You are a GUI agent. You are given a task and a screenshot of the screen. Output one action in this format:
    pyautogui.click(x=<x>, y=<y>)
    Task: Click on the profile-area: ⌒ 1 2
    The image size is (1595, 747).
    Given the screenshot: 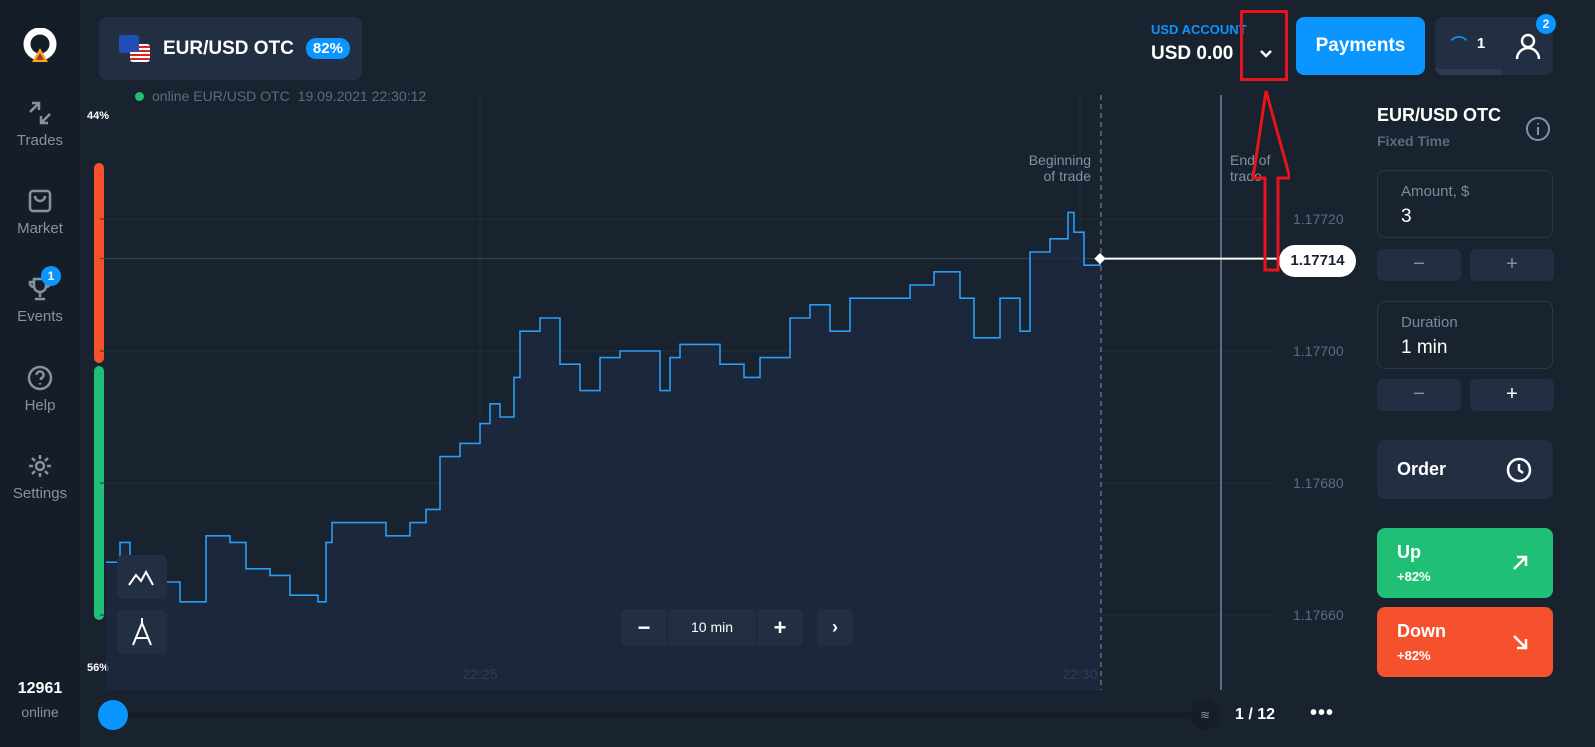 What is the action you would take?
    pyautogui.click(x=1495, y=44)
    